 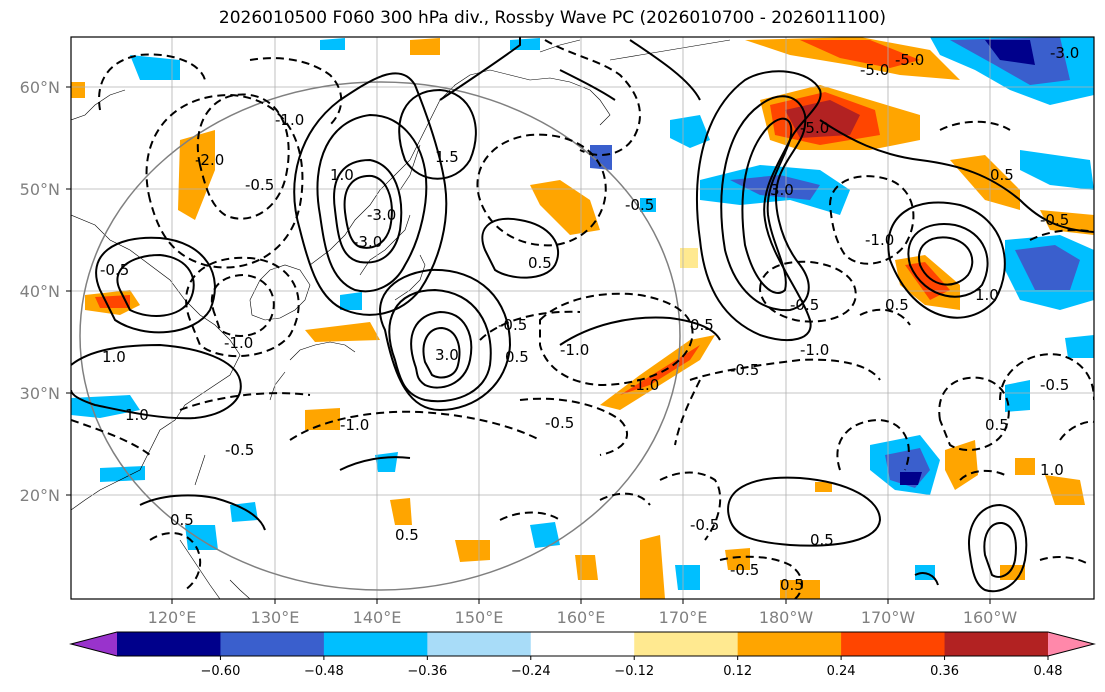 What do you see at coordinates (40, 87) in the screenshot?
I see `lat-label: 60°N` at bounding box center [40, 87].